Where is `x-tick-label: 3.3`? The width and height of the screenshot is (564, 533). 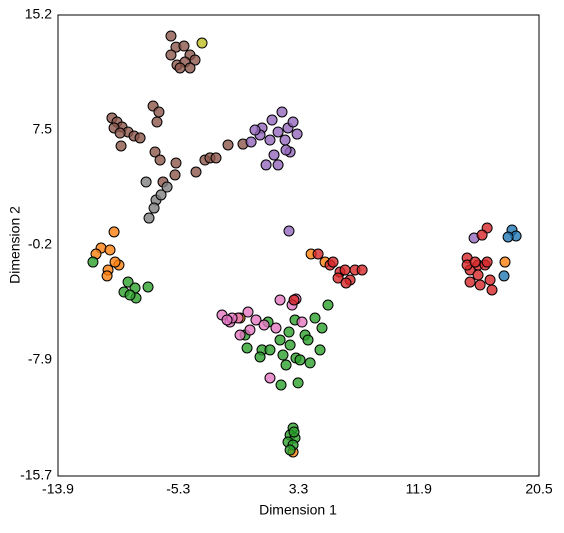 x-tick-label: 3.3 is located at coordinates (299, 489).